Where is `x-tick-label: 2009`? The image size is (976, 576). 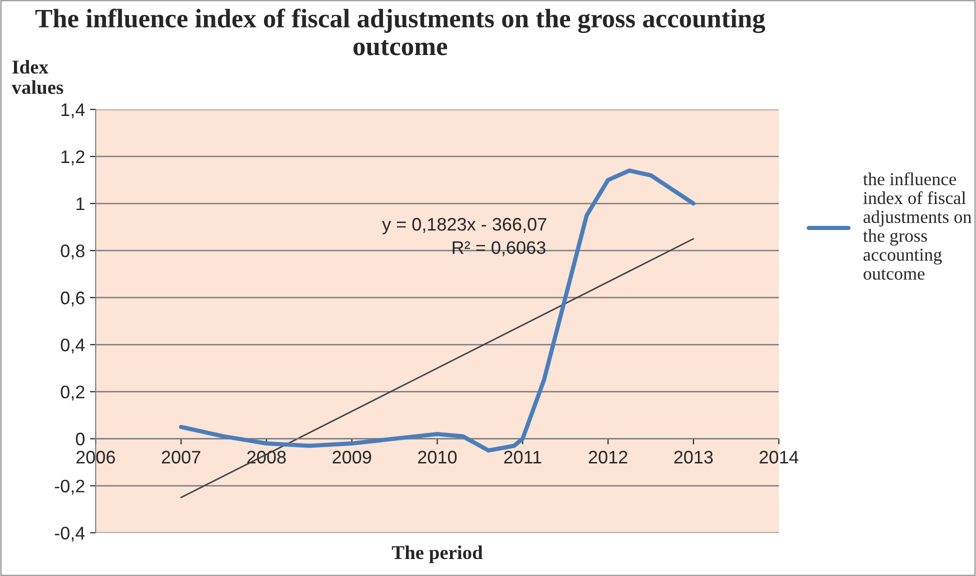
x-tick-label: 2009 is located at coordinates (352, 457).